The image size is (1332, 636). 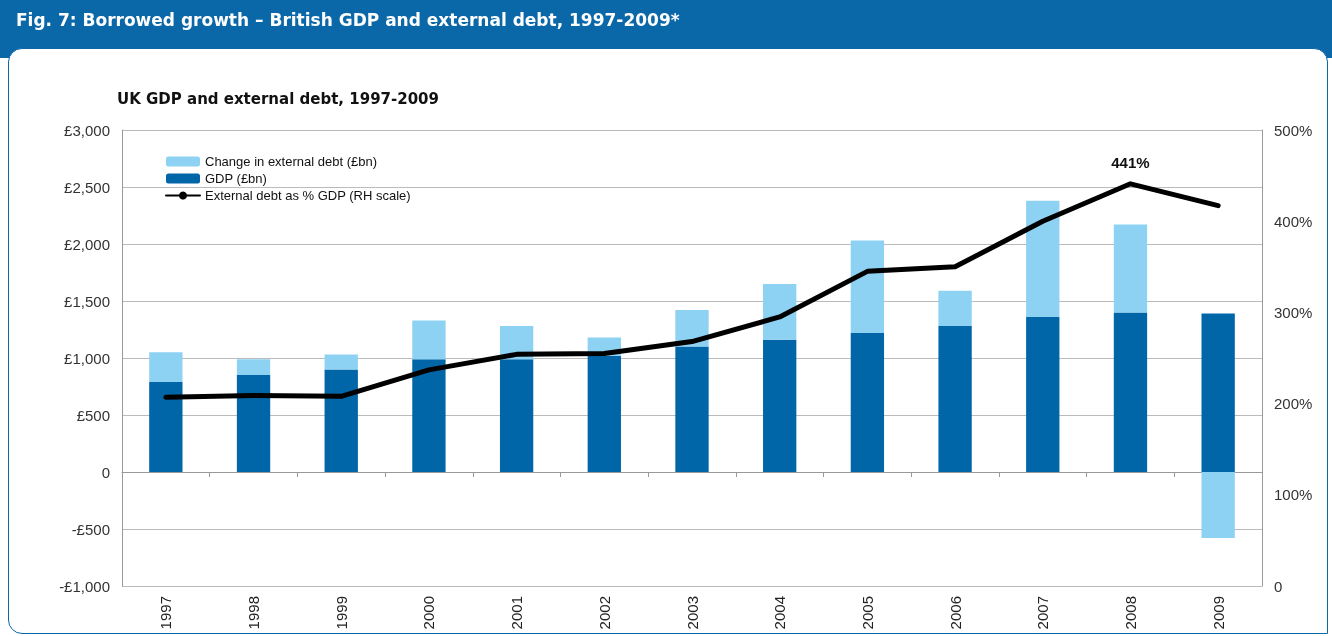 I want to click on data-label: 441%, so click(x=1130, y=162).